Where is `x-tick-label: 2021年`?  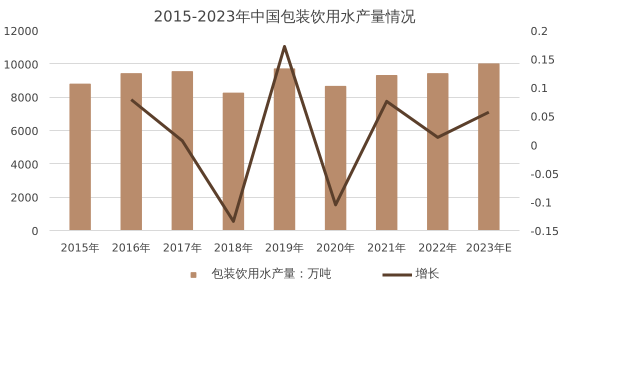
x-tick-label: 2021年 is located at coordinates (386, 248).